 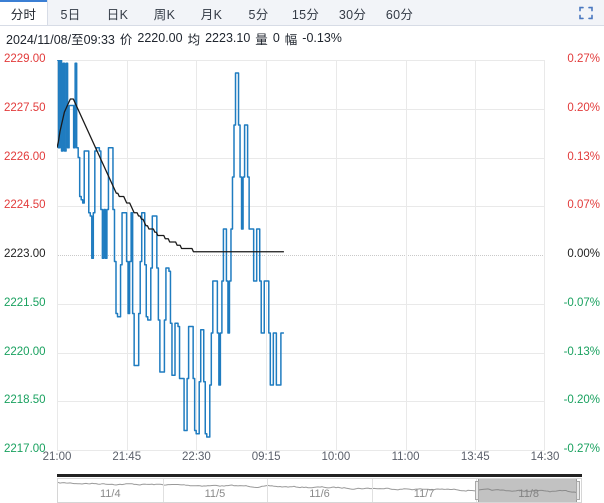 I want to click on navigator-date-label: 11/4, so click(x=110, y=494).